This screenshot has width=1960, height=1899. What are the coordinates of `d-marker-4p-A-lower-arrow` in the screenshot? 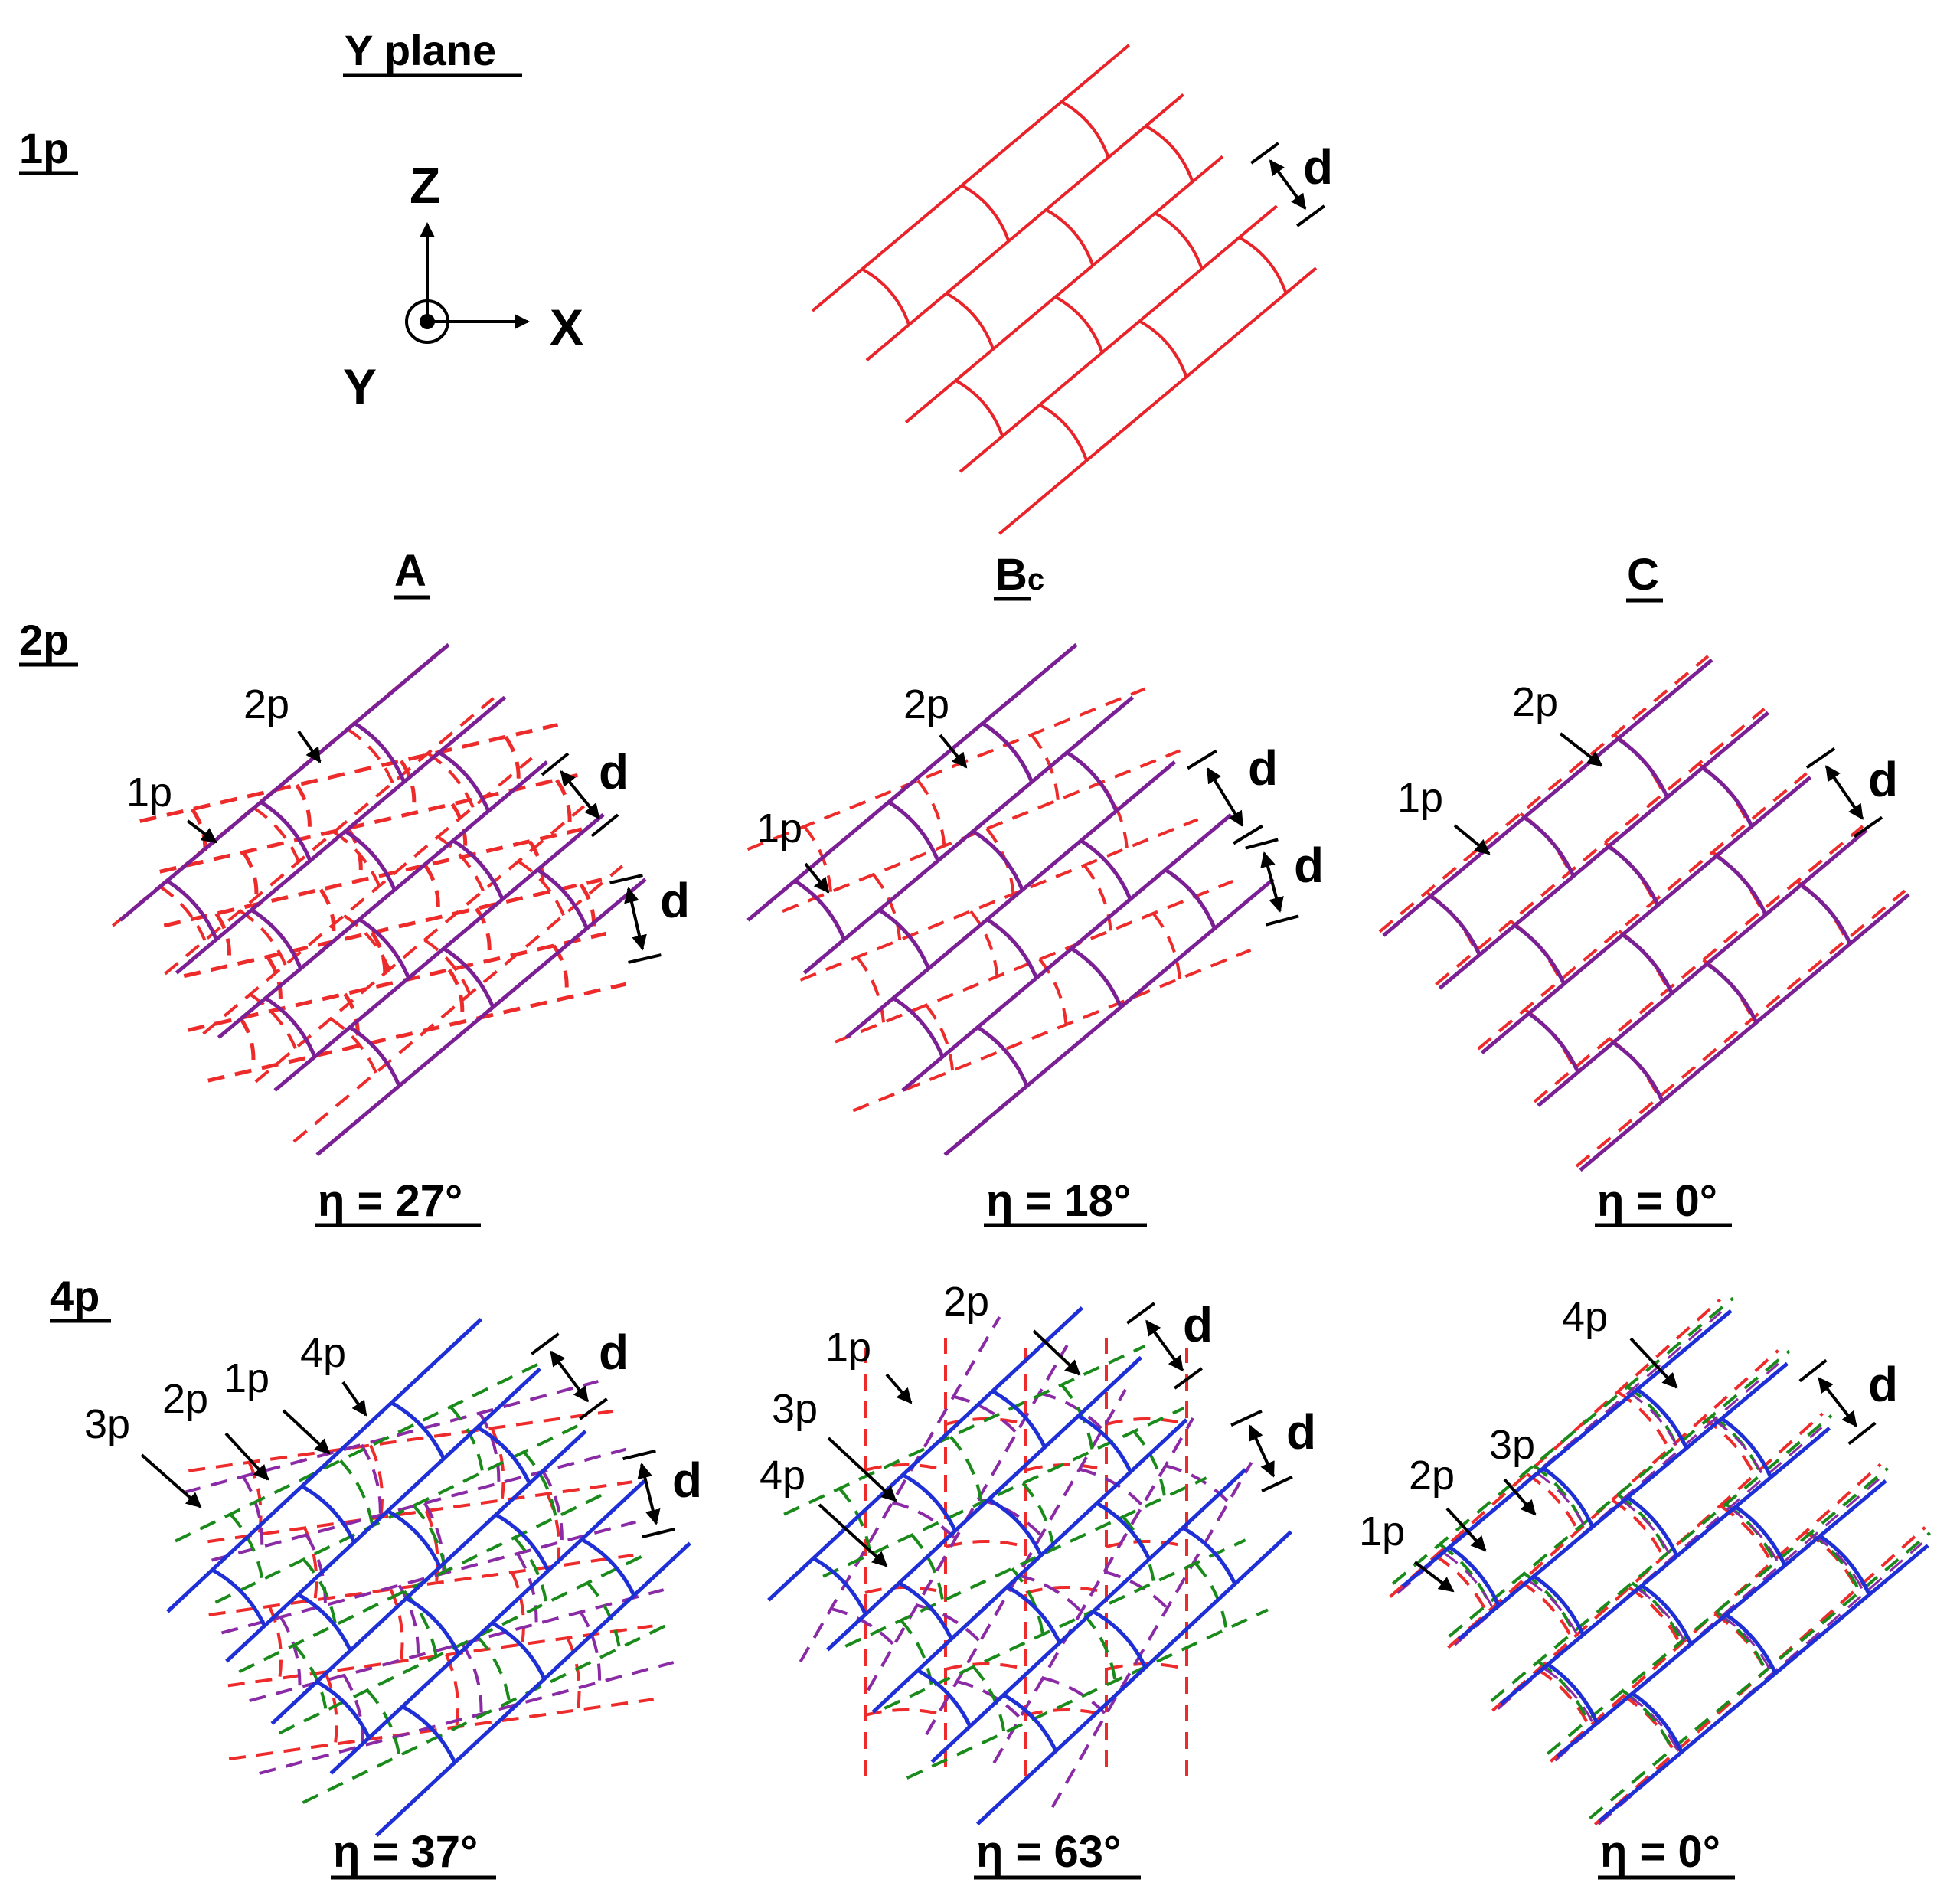 It's located at (649, 1494).